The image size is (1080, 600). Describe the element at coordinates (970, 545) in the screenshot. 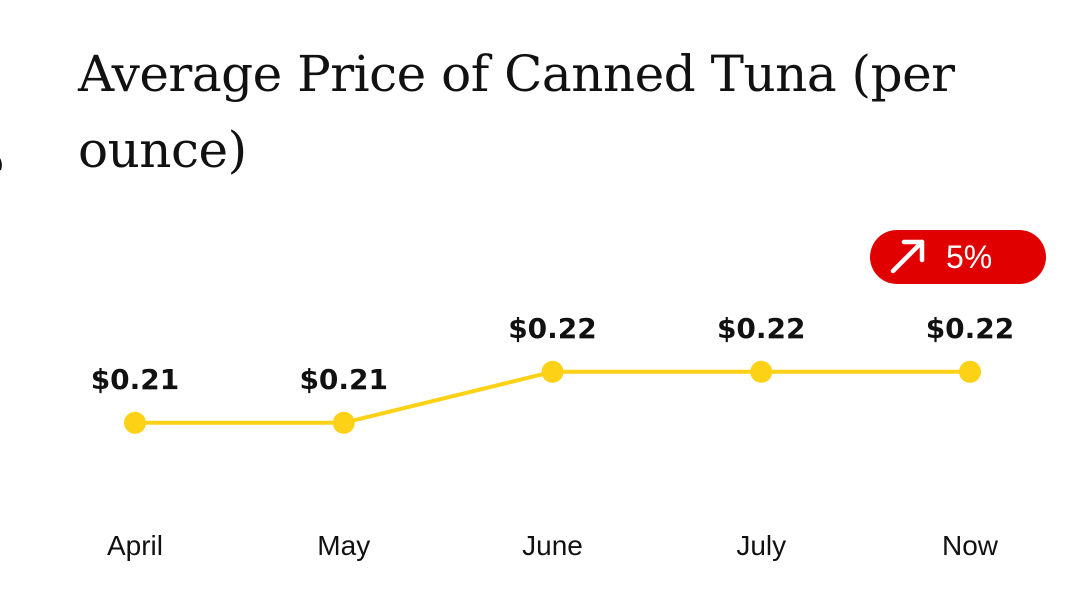

I see `x-tick-label: Now` at that location.